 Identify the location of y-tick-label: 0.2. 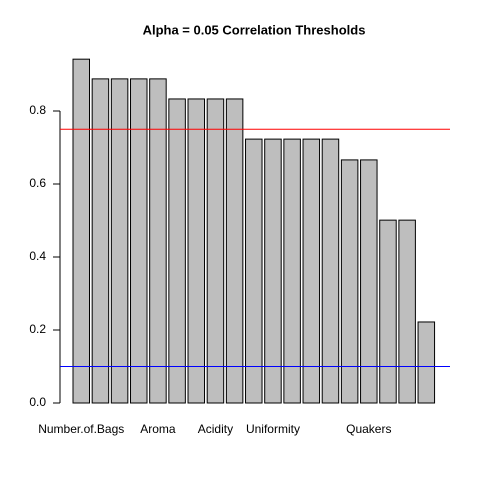
(37, 329).